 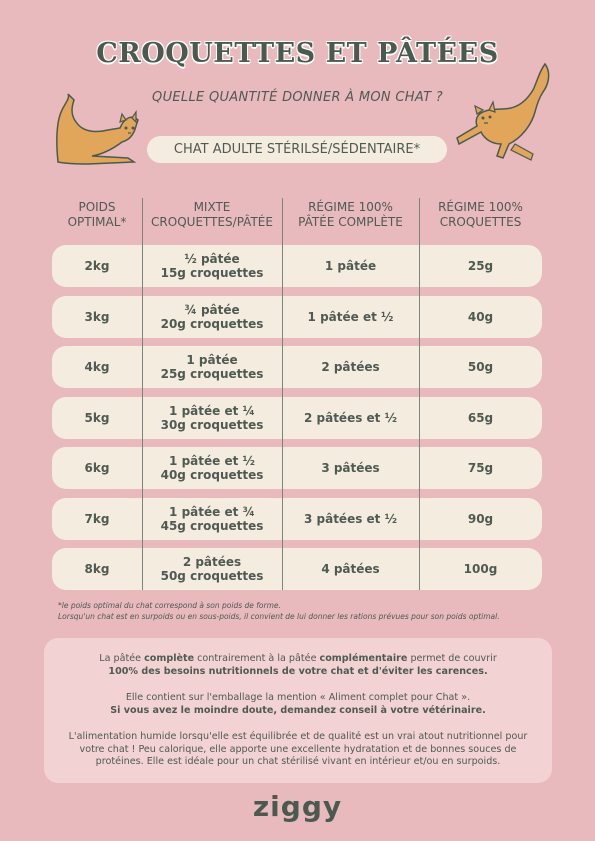 I want to click on mixed-cell: 1 pâtée et ¾ 45g croquettes, so click(x=212, y=519).